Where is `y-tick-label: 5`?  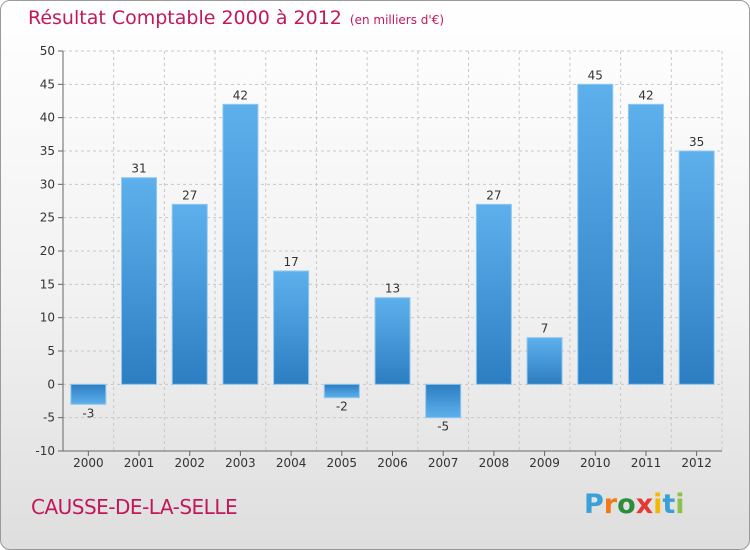 y-tick-label: 5 is located at coordinates (51, 351).